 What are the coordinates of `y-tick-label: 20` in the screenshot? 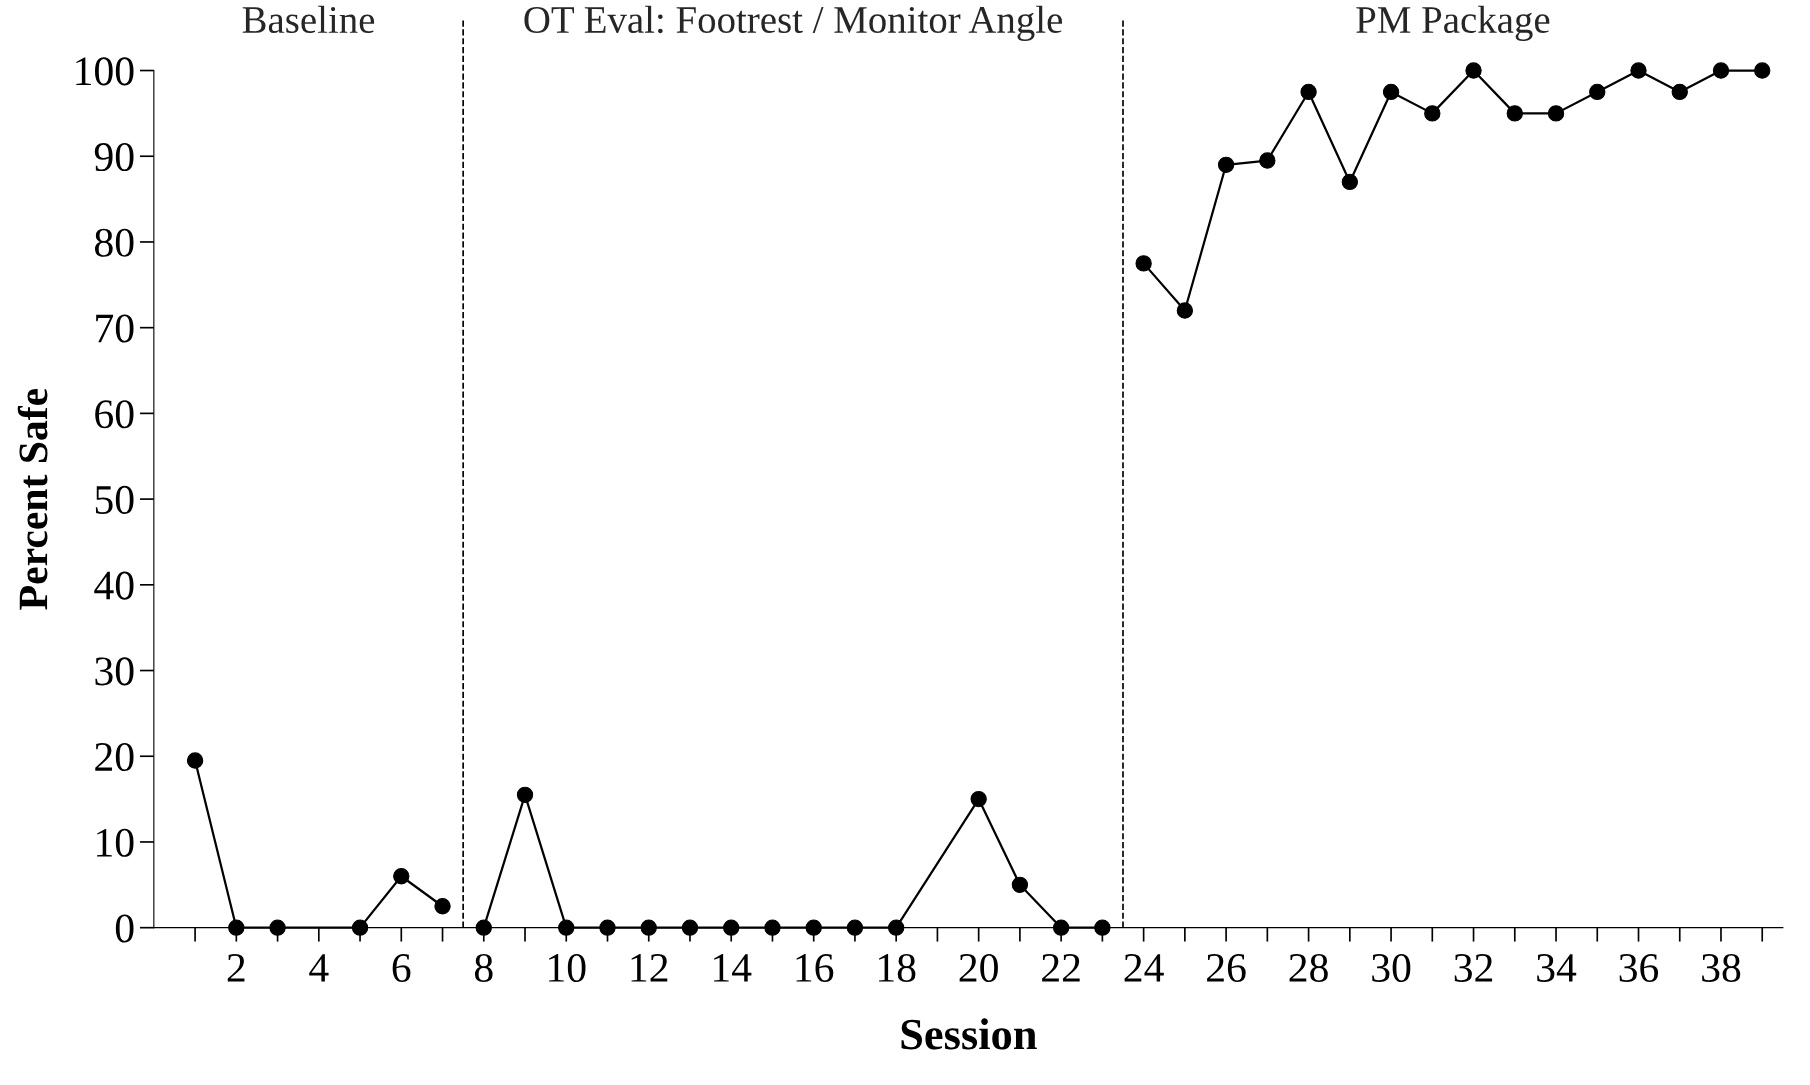 It's located at (114, 757).